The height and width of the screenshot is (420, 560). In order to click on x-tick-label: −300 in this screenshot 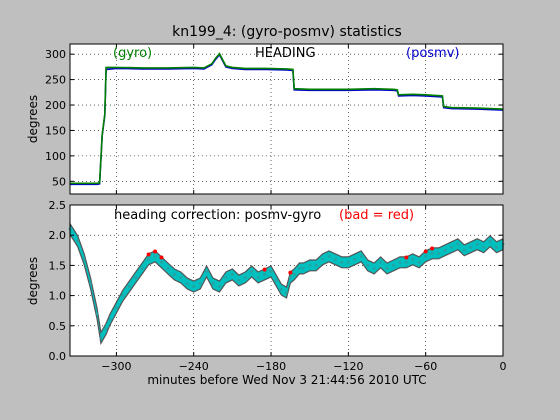, I will do `click(116, 366)`.